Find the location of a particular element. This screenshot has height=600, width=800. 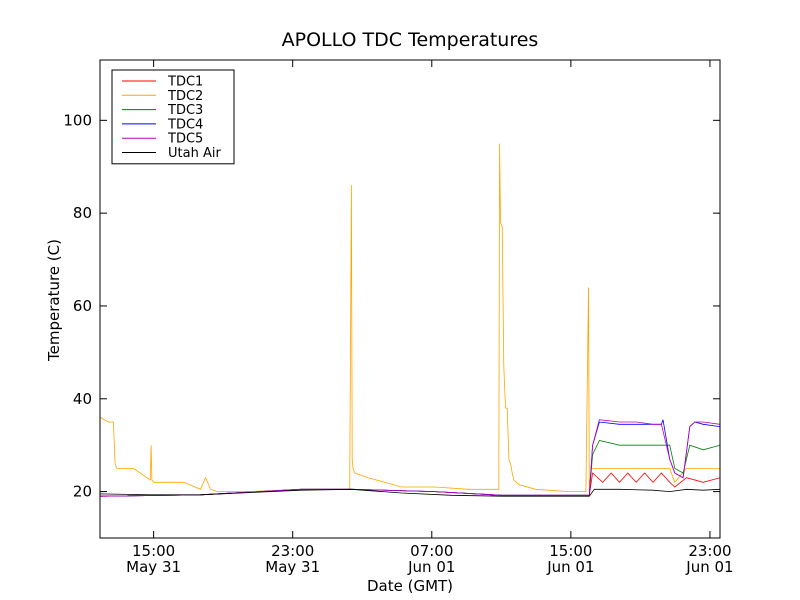

legend-entry-tdc4: TDC4 is located at coordinates (185, 124).